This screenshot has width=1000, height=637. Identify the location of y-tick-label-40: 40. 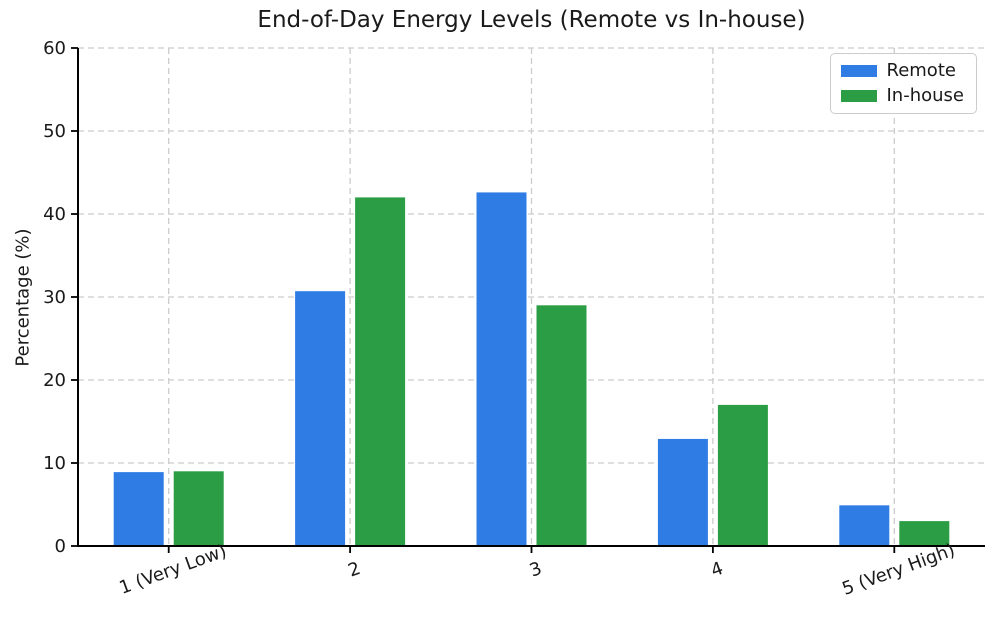
(54, 214).